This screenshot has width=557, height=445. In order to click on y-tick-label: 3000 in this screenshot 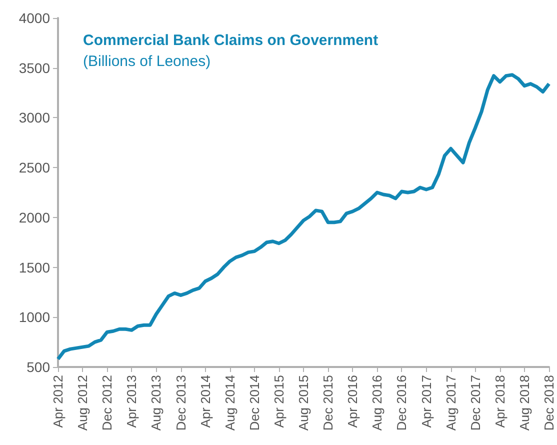, I will do `click(34, 118)`.